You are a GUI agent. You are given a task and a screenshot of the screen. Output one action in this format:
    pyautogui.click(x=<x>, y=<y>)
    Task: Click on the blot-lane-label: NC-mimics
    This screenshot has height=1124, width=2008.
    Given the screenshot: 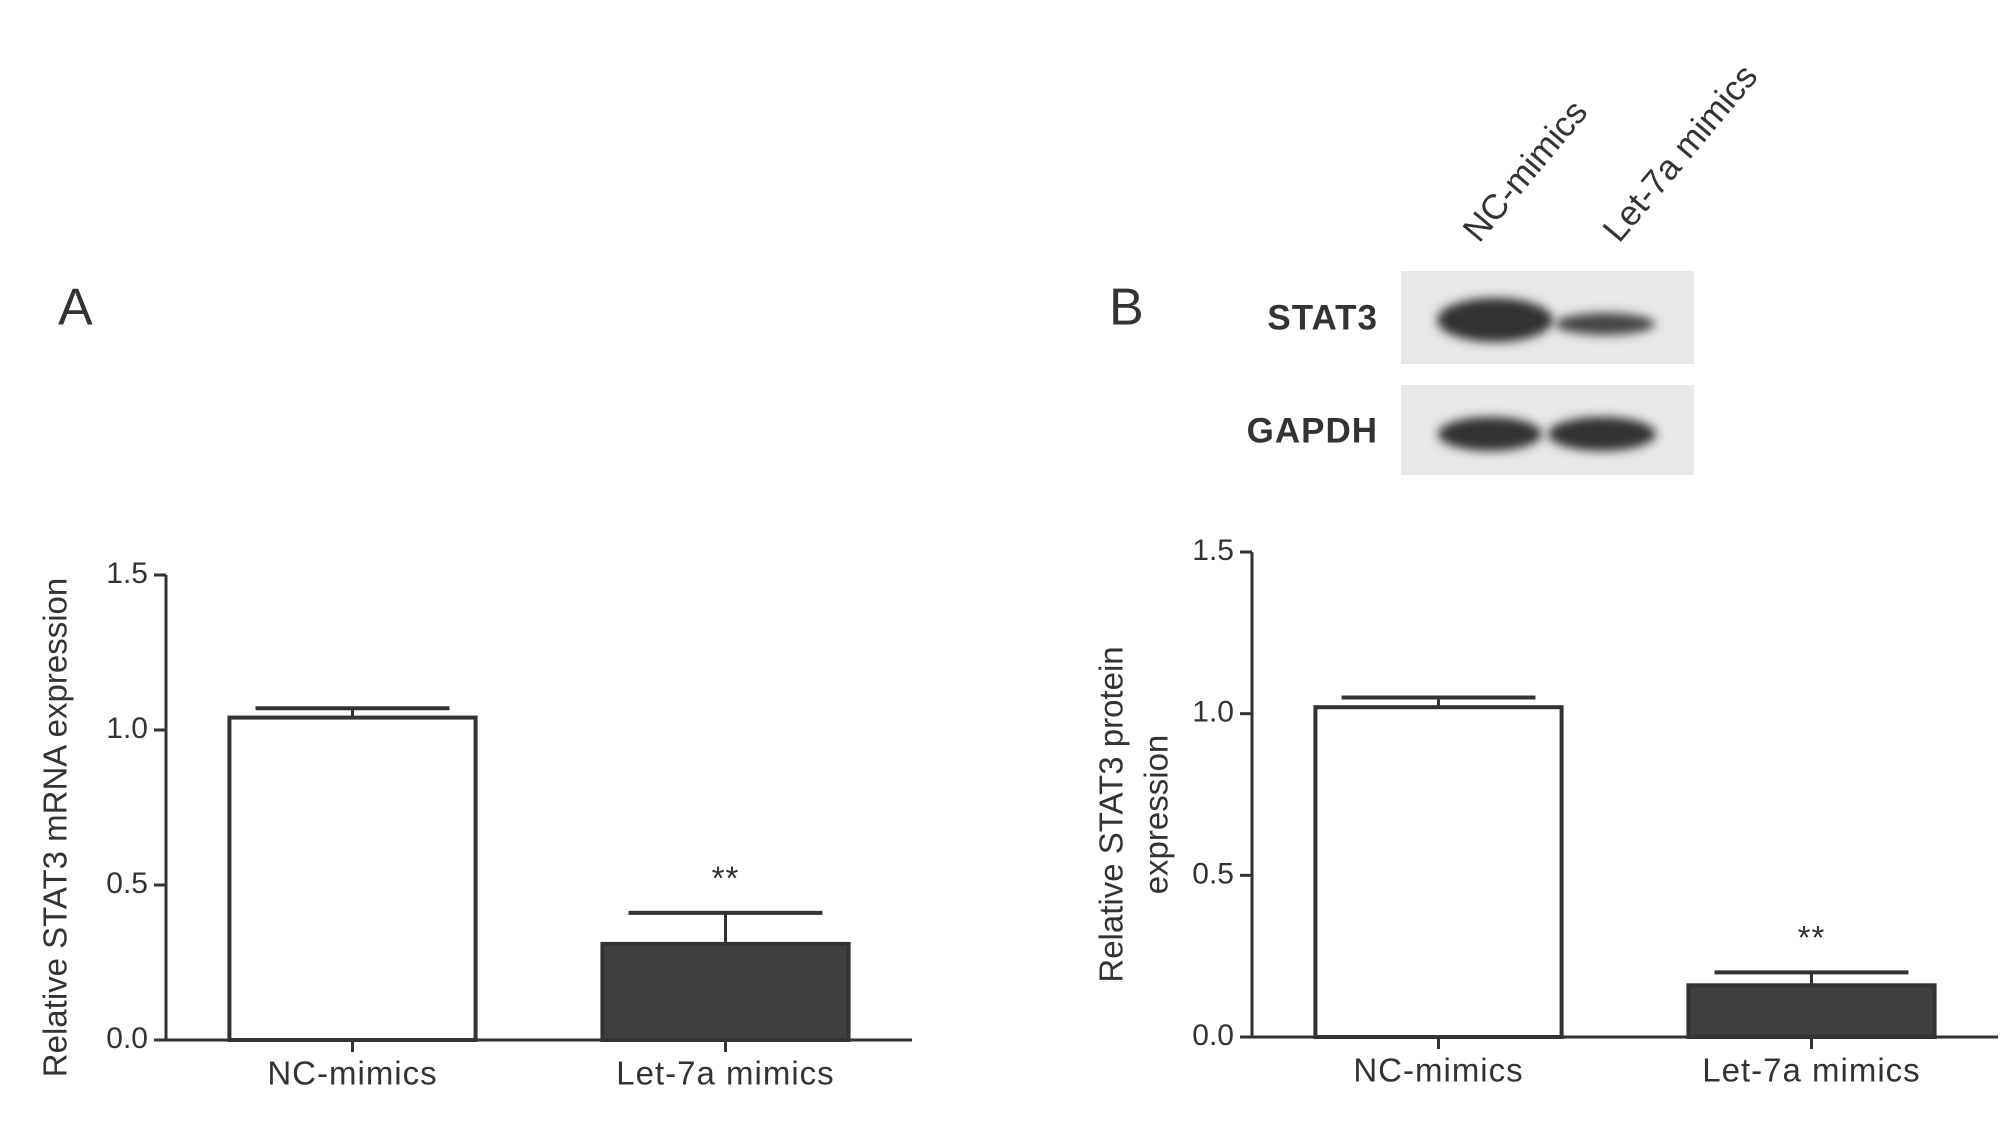 What is the action you would take?
    pyautogui.click(x=1525, y=171)
    